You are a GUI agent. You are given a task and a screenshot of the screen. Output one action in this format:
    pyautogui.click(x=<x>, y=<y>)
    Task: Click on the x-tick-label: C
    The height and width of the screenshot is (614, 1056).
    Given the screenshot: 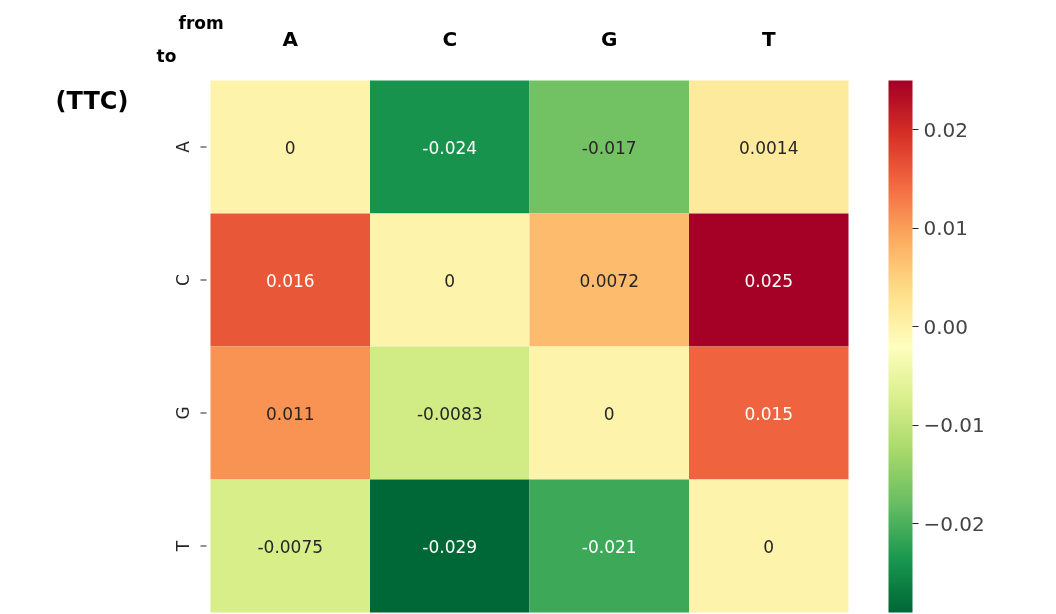 What is the action you would take?
    pyautogui.click(x=450, y=38)
    